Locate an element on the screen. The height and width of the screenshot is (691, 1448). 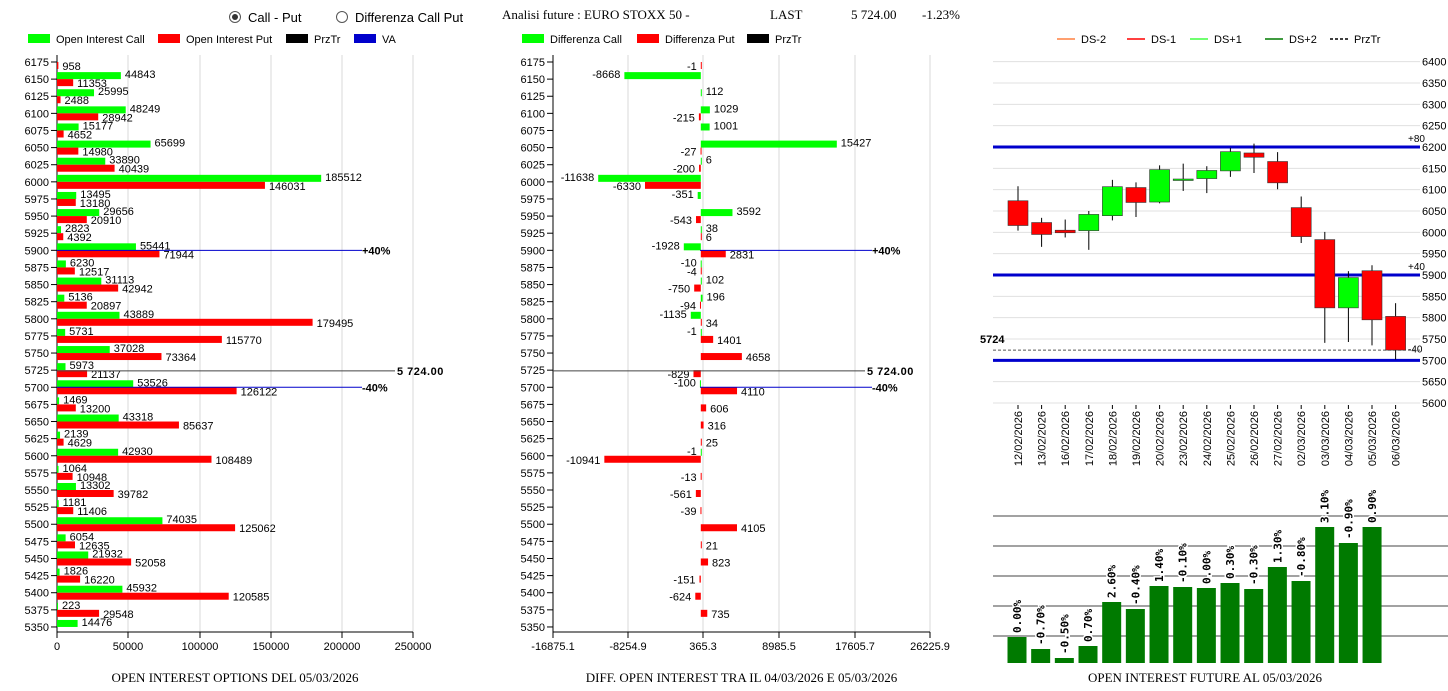
oi-options-strike-label: 5475 is located at coordinates (37, 542).